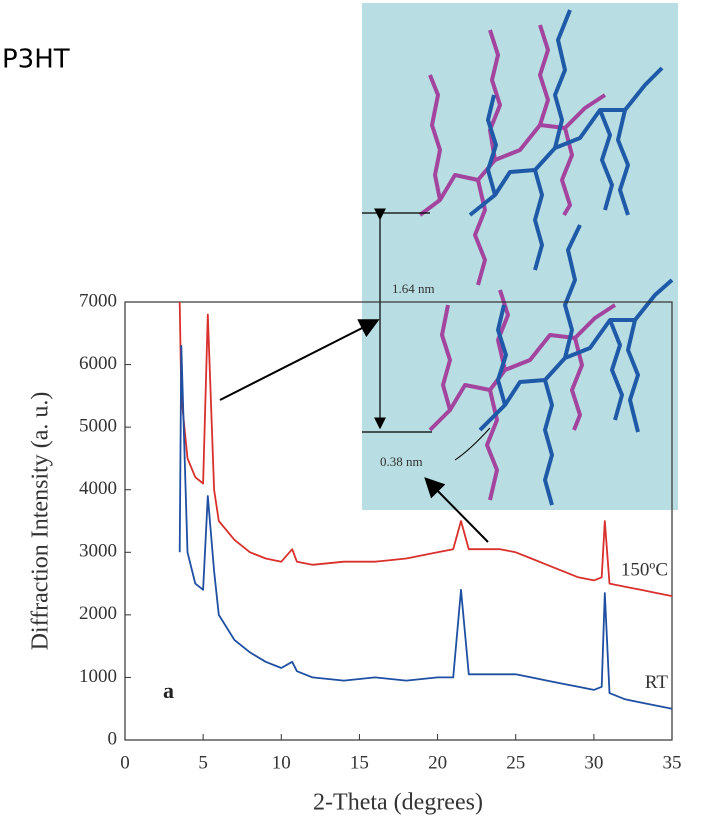 This screenshot has width=717, height=827. What do you see at coordinates (36, 60) in the screenshot?
I see `figure-label: P3HT` at bounding box center [36, 60].